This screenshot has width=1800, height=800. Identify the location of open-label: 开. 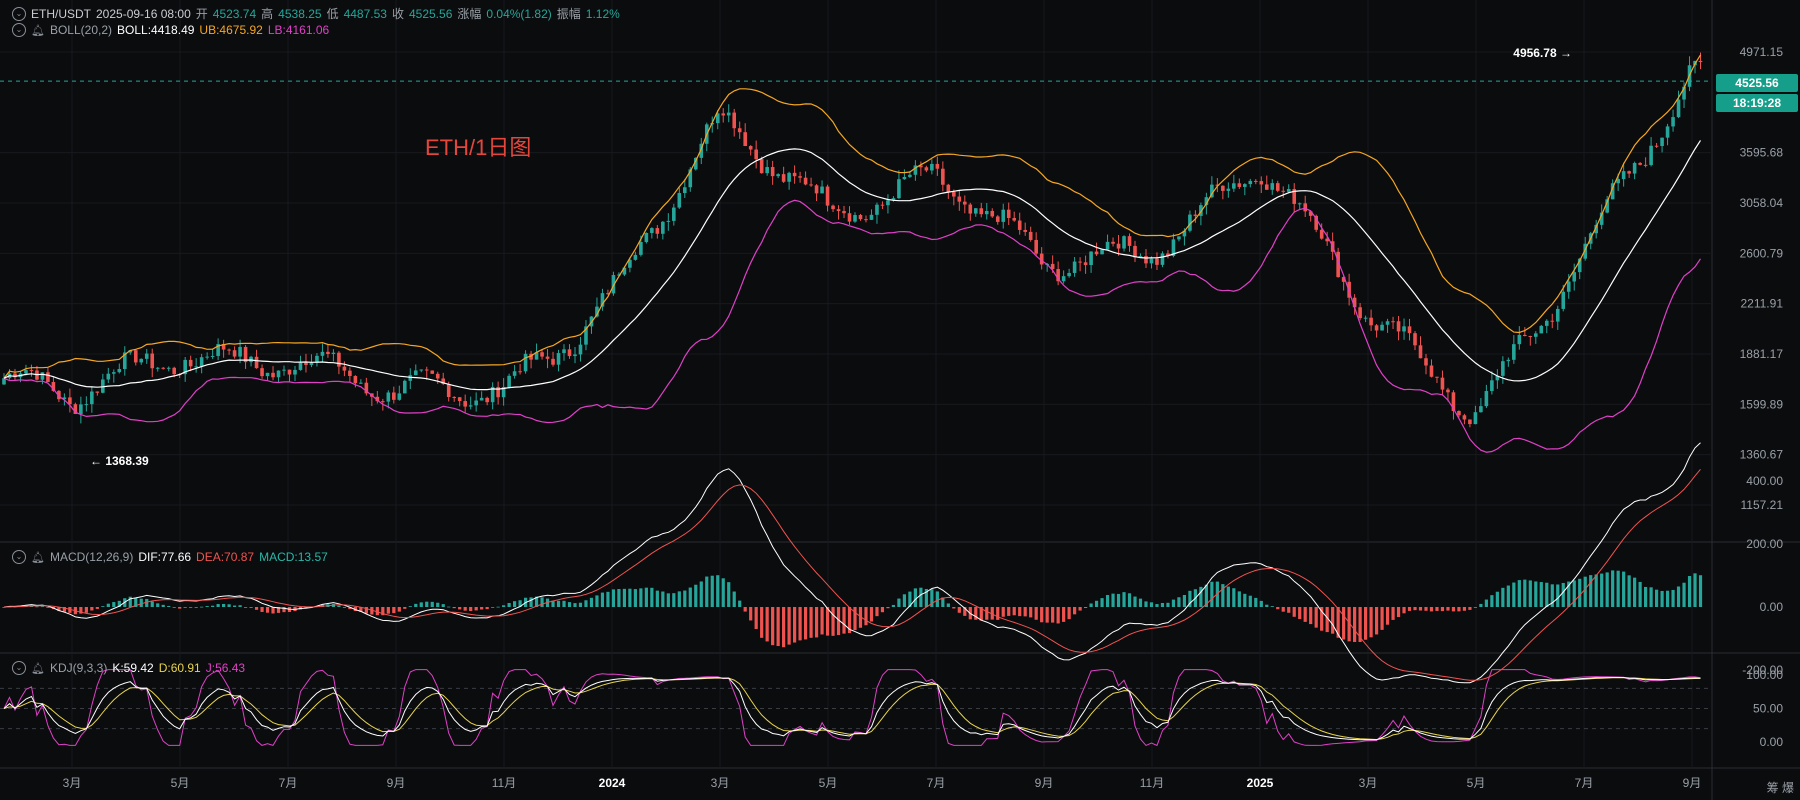
(201, 14).